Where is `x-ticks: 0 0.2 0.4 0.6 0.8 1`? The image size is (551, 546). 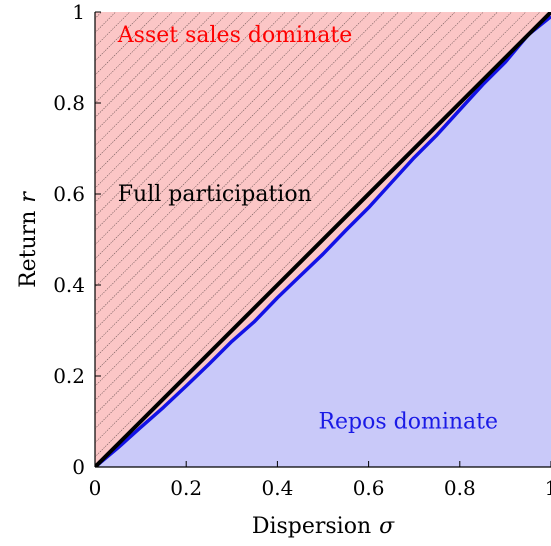
x-ticks: 0 0.2 0.4 0.6 0.8 1 is located at coordinates (320, 480).